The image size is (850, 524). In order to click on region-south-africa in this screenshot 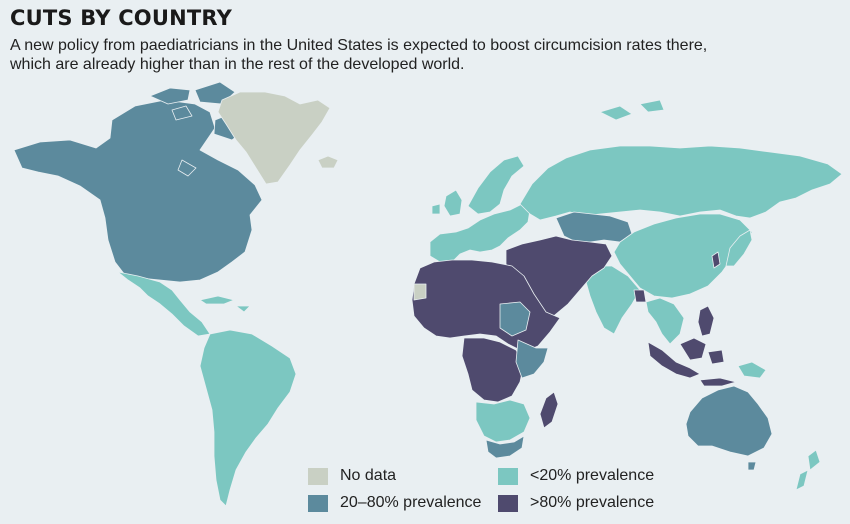, I will do `click(505, 447)`.